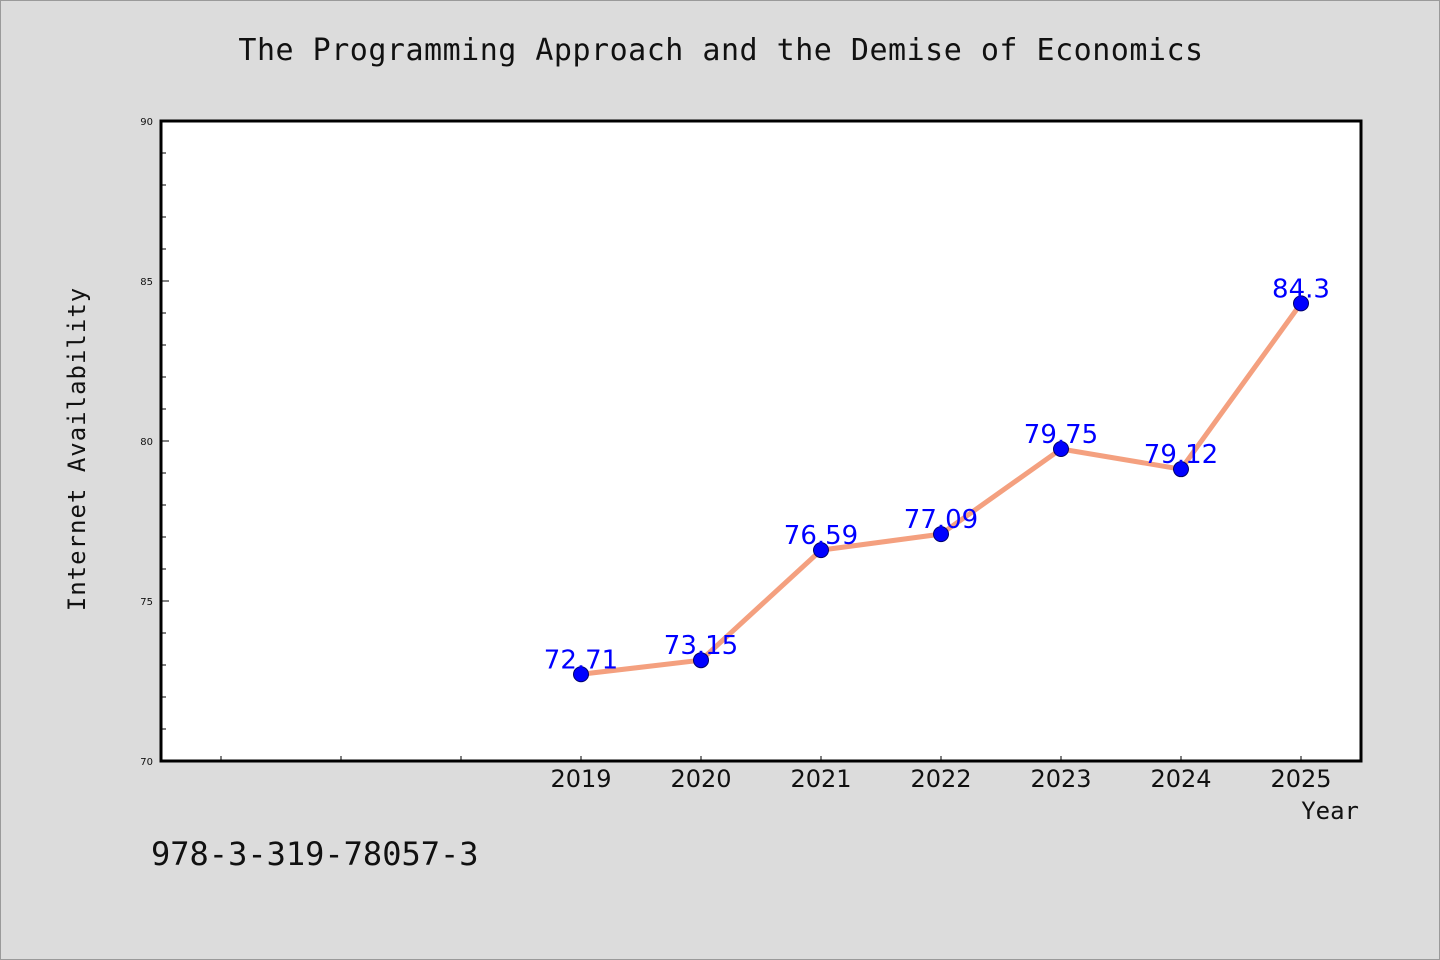  Describe the element at coordinates (146, 122) in the screenshot. I see `y-tick-label: 90` at that location.